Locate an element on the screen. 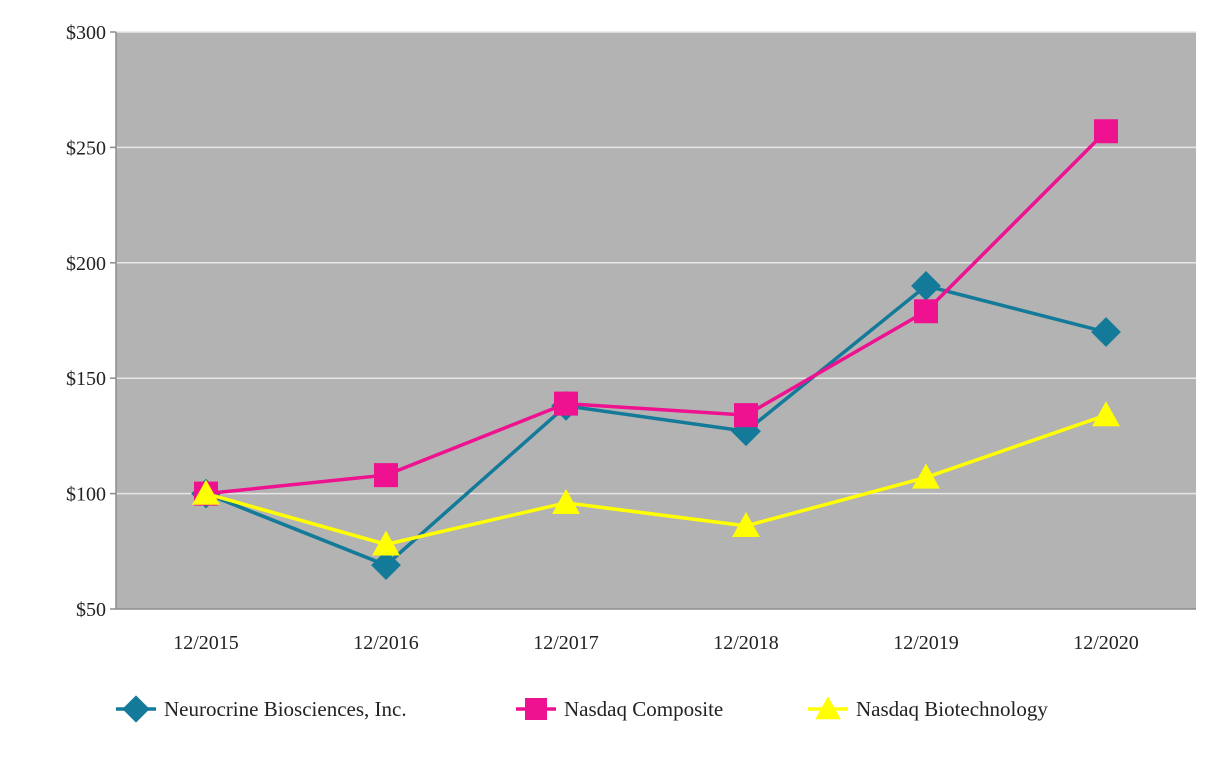 The height and width of the screenshot is (760, 1226). legend-label: Neurocrine Biosciences, Inc. is located at coordinates (285, 709).